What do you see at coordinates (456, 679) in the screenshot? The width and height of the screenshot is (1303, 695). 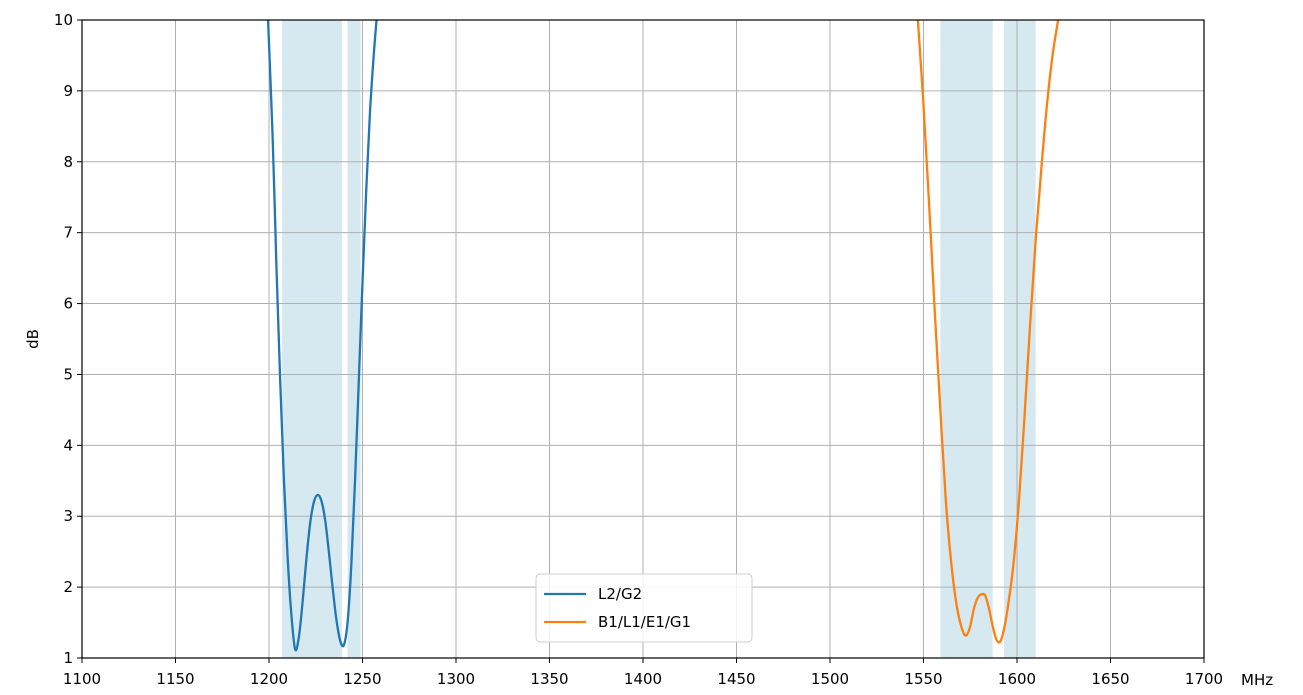 I see `x-tick-label: 1300` at bounding box center [456, 679].